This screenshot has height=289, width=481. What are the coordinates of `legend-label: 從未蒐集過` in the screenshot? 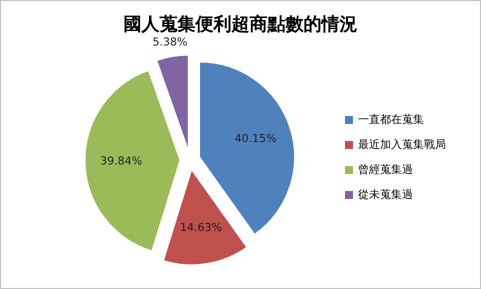 It's located at (385, 195).